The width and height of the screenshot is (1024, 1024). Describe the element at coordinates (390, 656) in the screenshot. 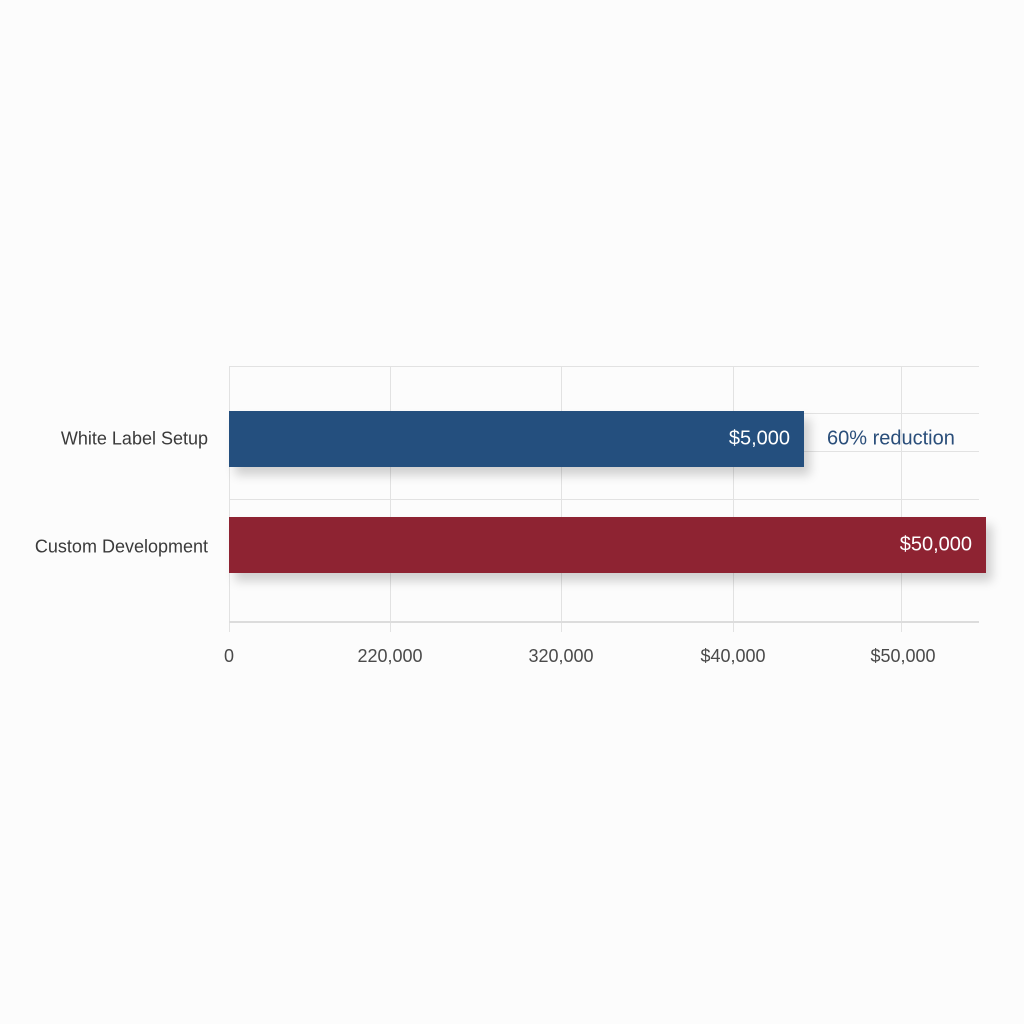

I see `x-tick-label: 220,000` at that location.